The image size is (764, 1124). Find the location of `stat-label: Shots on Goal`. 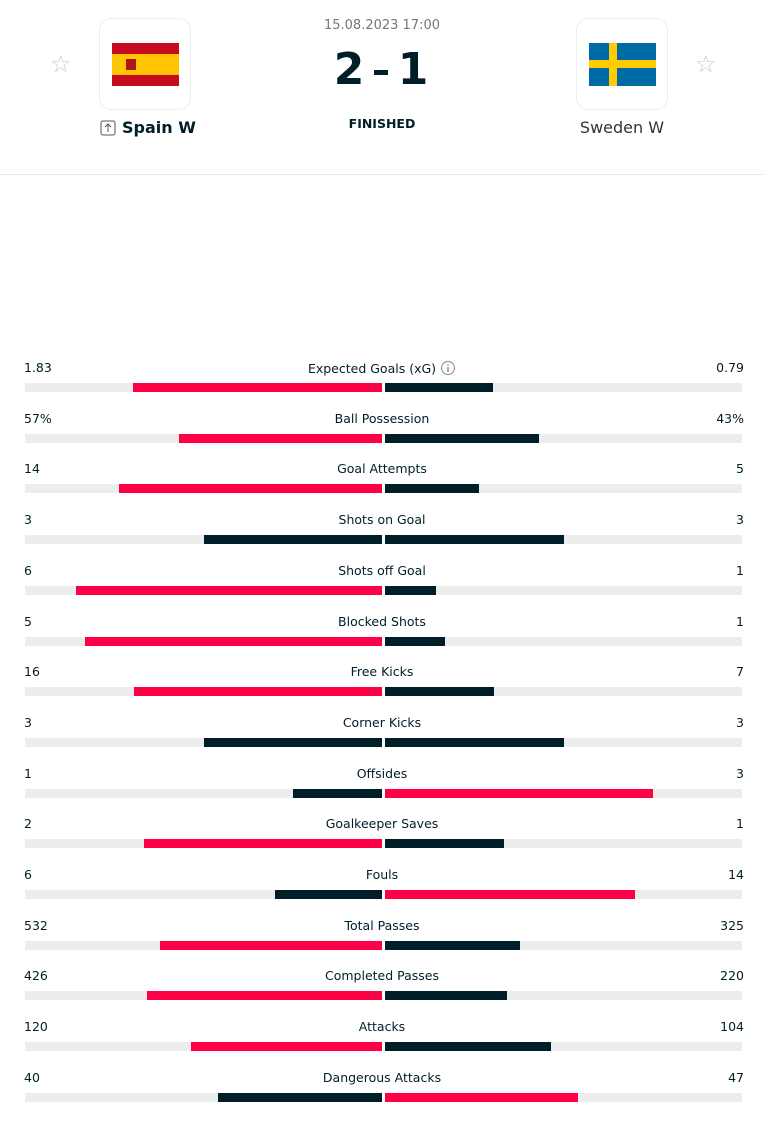

stat-label: Shots on Goal is located at coordinates (382, 520).